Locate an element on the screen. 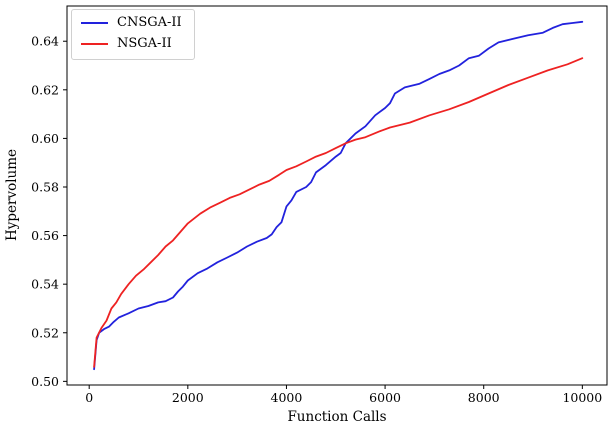 The image size is (614, 434). x-tick-label: 10000 is located at coordinates (582, 397).